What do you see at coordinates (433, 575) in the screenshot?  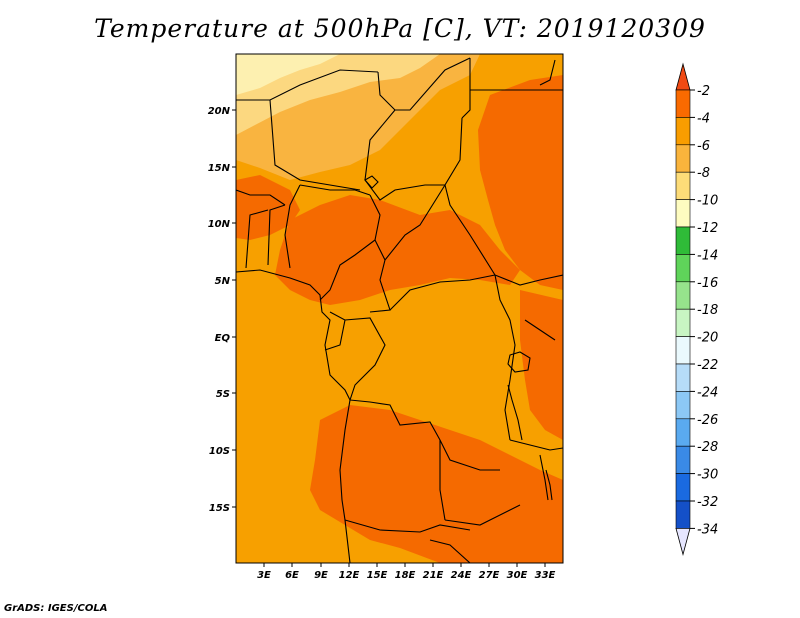 I see `lon-label: 21E` at bounding box center [433, 575].